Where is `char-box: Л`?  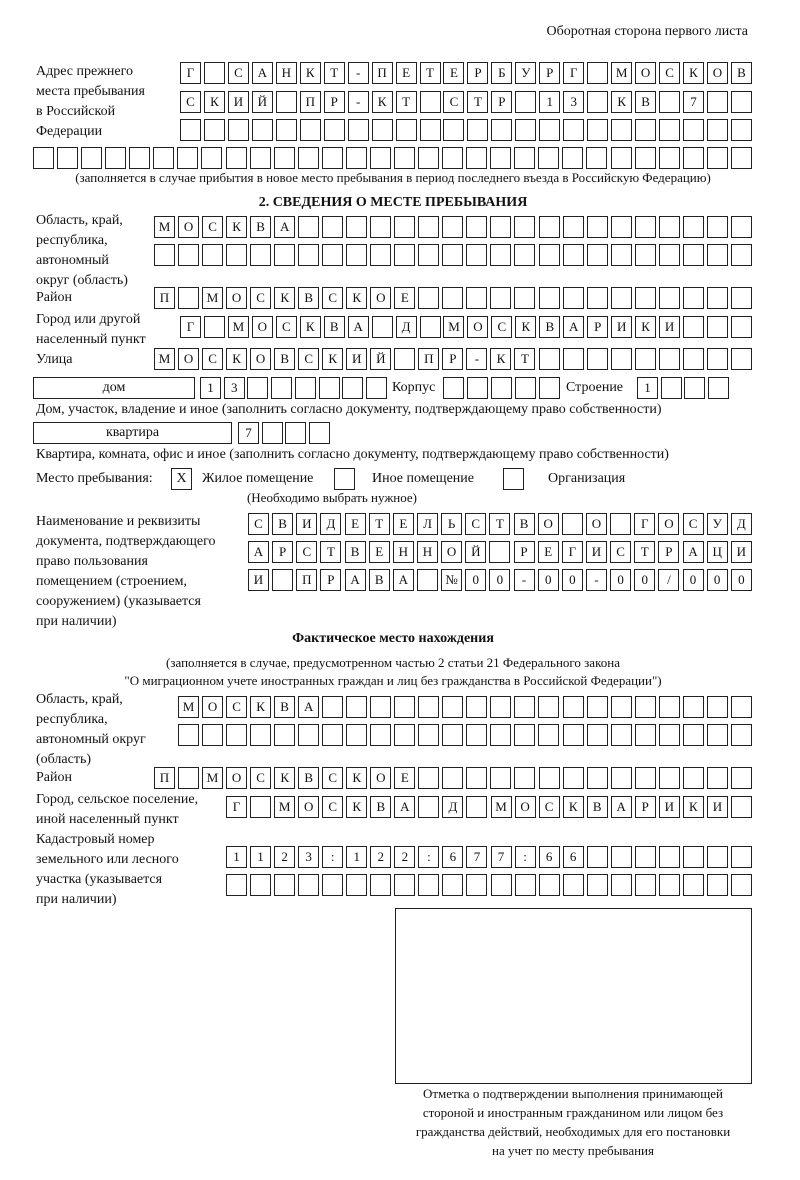 char-box: Л is located at coordinates (427, 524).